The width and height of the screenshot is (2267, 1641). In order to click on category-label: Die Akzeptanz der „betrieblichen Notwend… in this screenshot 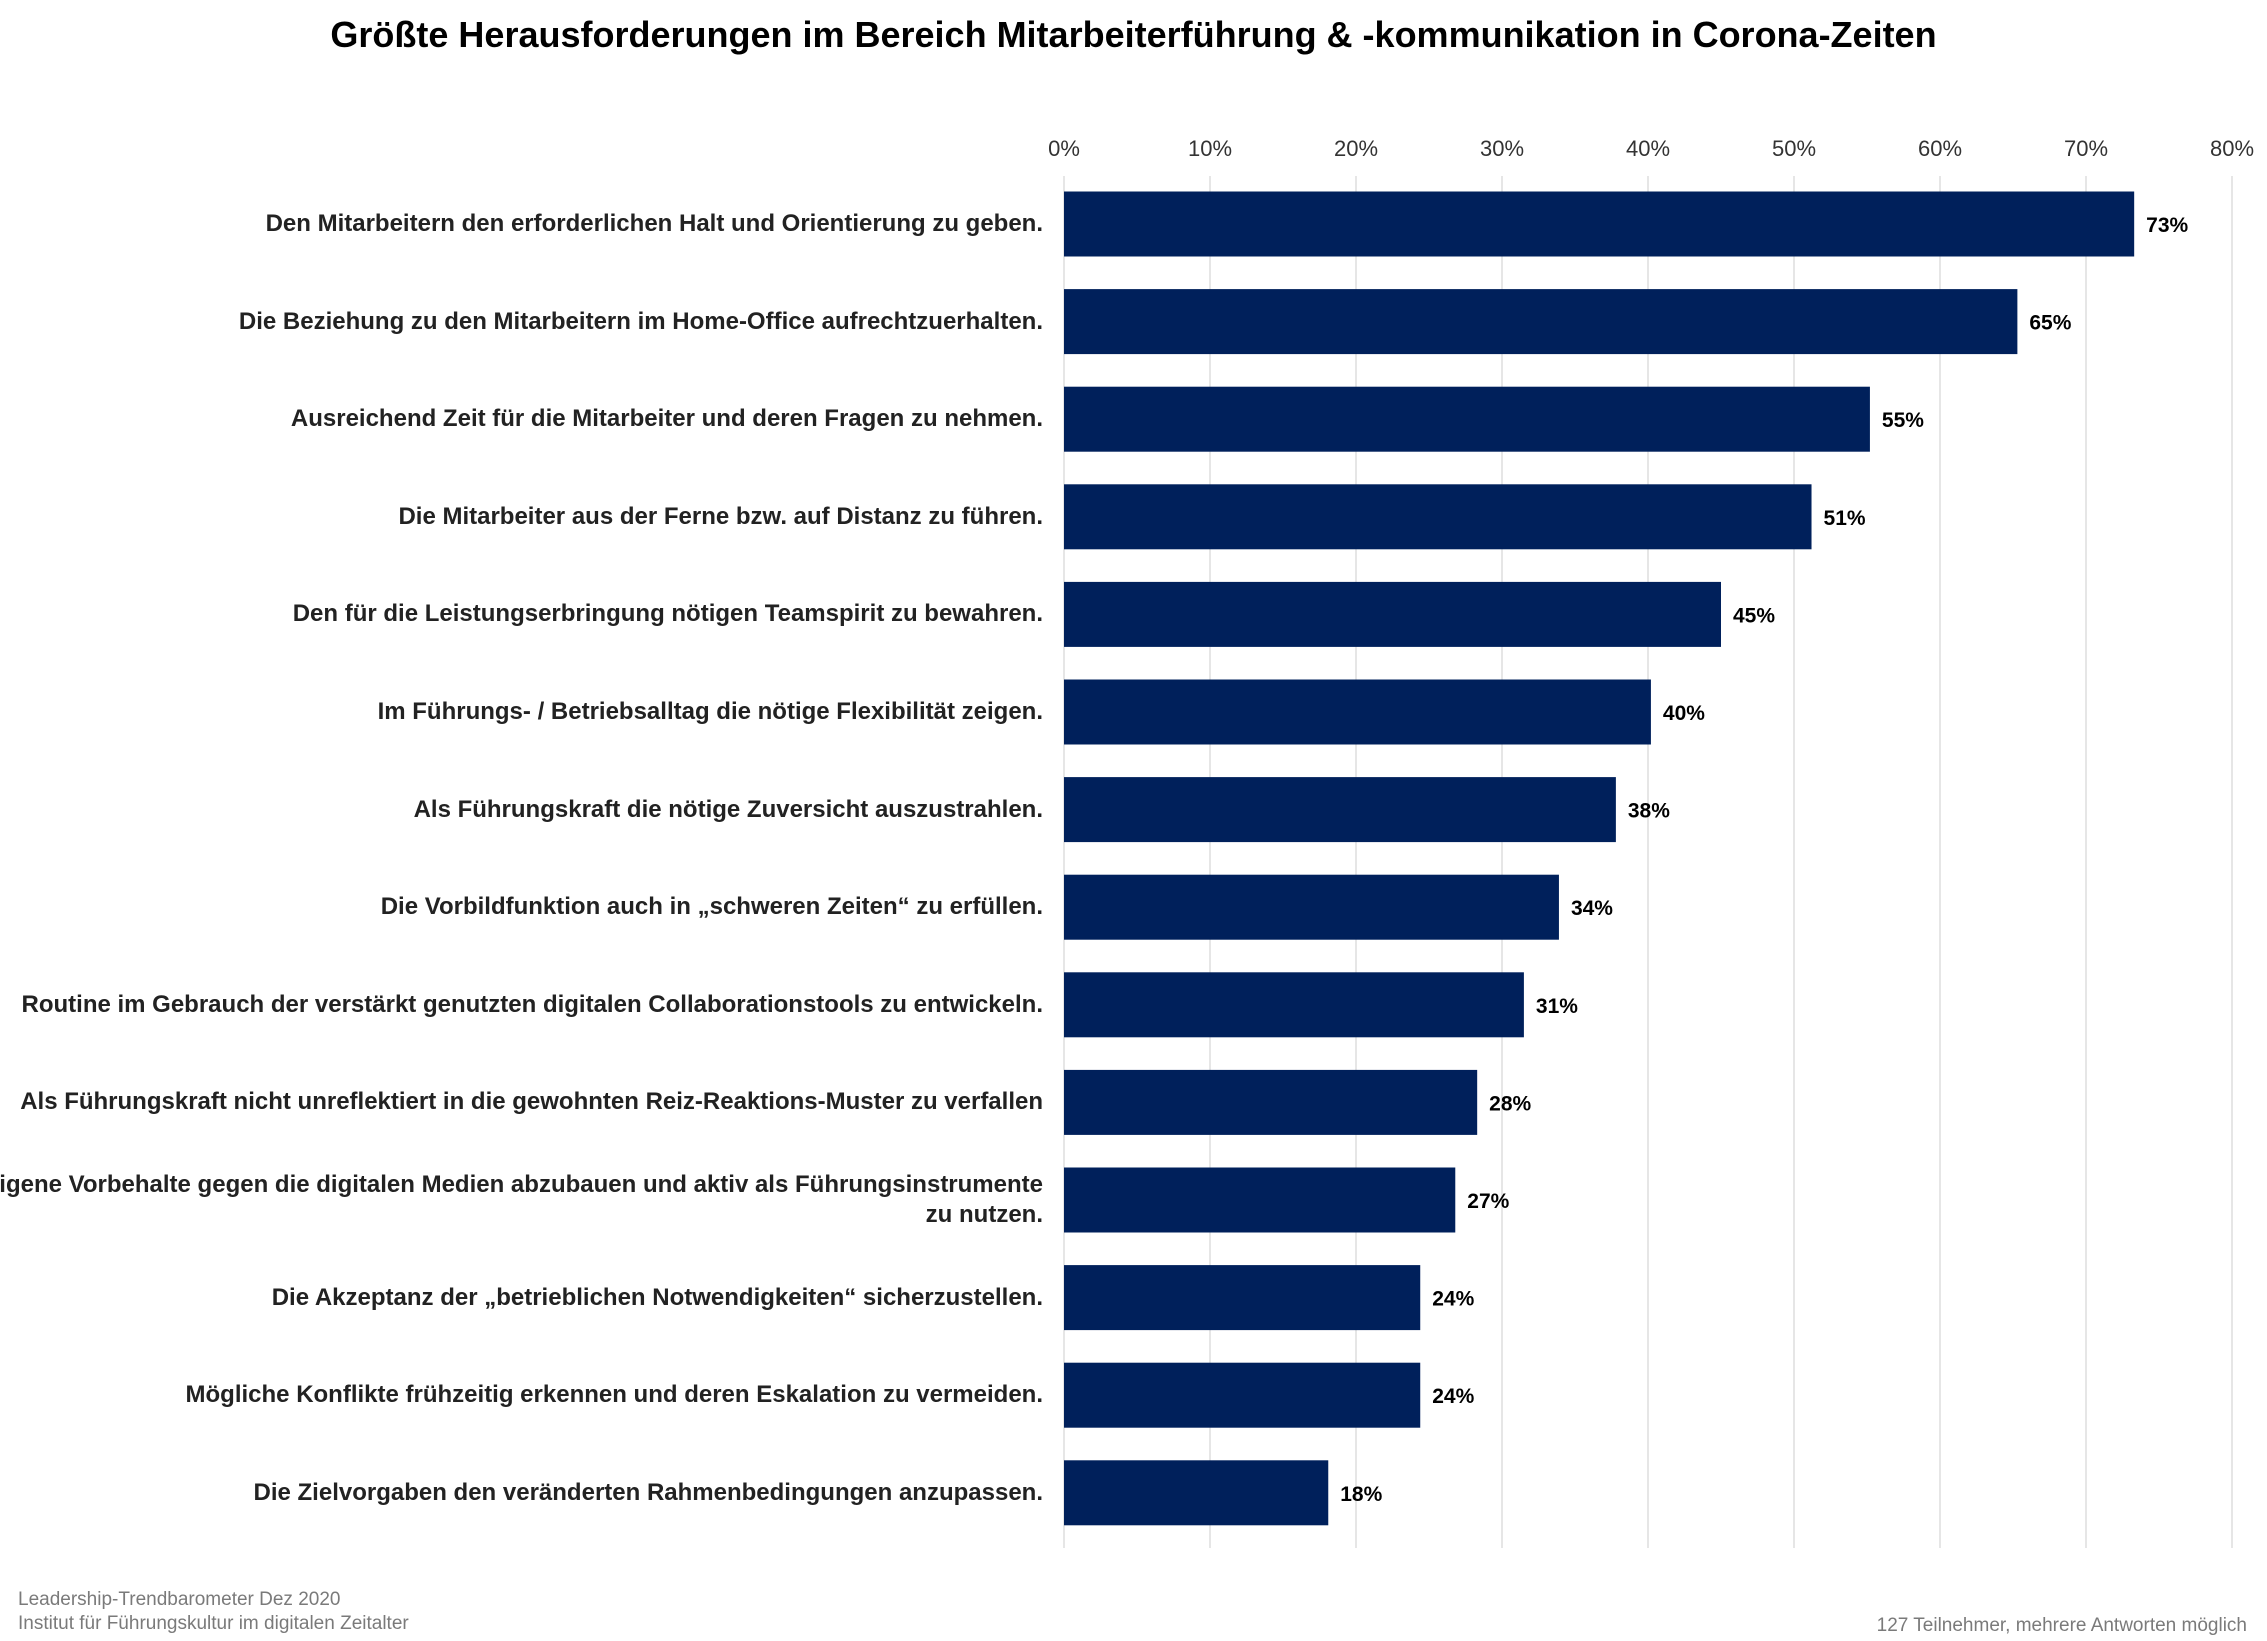, I will do `click(657, 1297)`.